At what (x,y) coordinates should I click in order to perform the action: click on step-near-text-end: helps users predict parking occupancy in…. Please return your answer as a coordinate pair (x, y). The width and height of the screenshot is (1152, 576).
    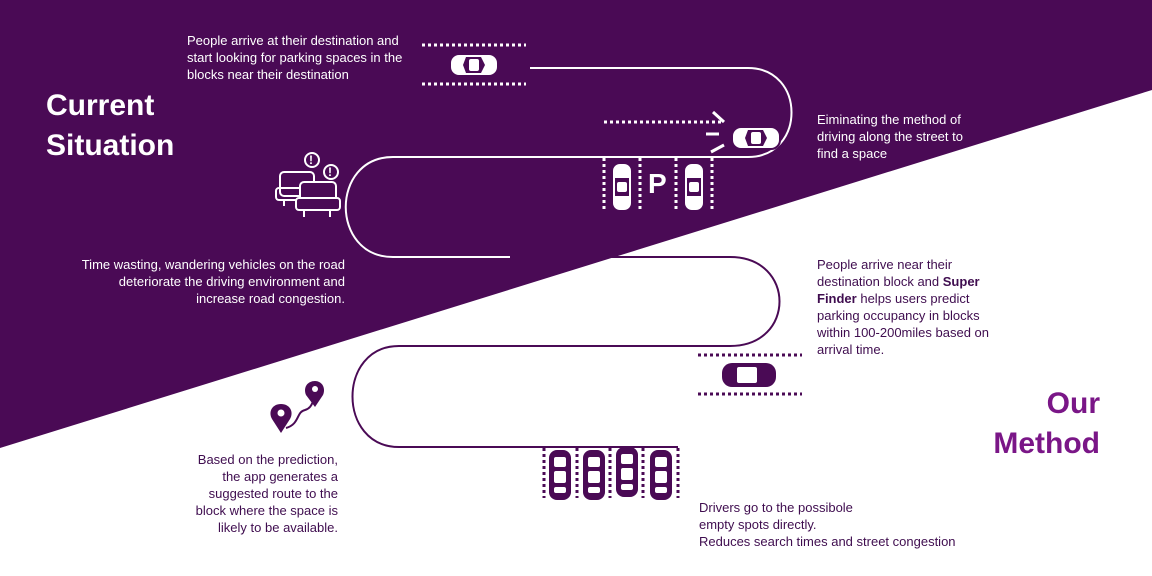
    Looking at the image, I should click on (903, 324).